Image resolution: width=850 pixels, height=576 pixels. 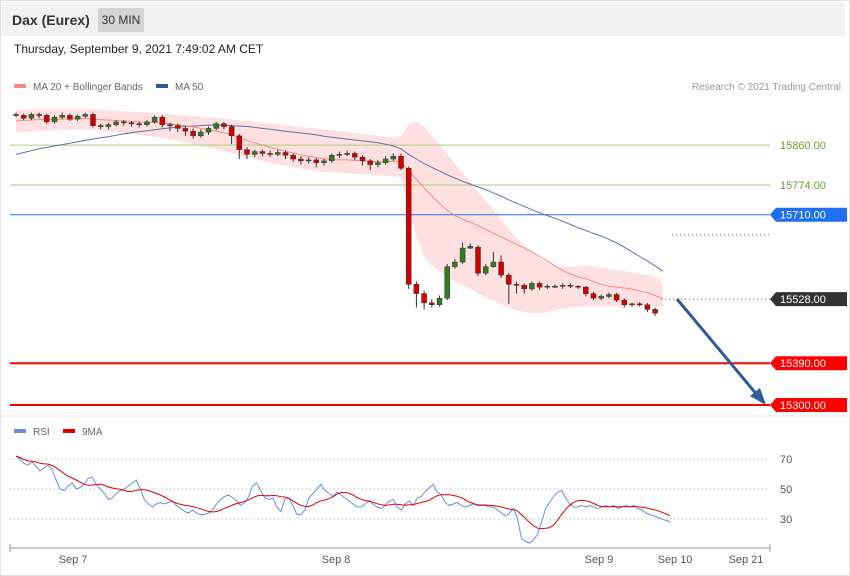 I want to click on level-label: 15528.00, so click(x=803, y=300).